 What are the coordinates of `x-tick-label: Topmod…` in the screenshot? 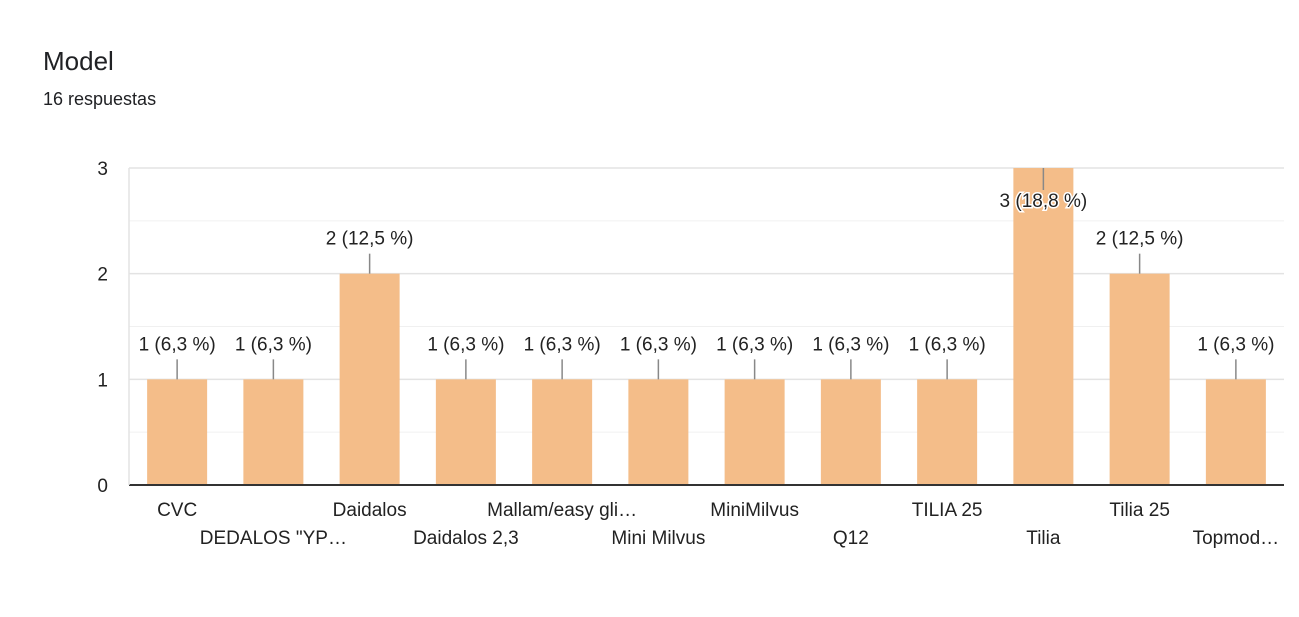 It's located at (1236, 538).